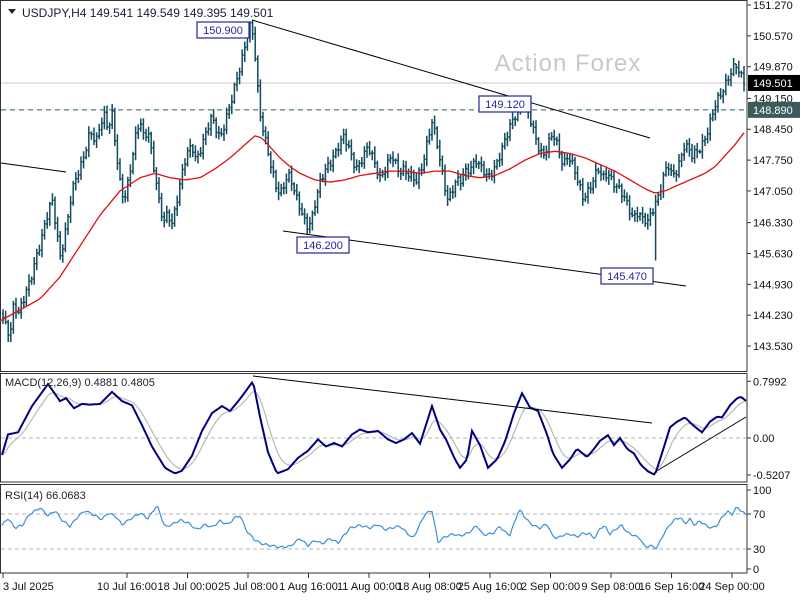 The image size is (800, 600). Describe the element at coordinates (671, 587) in the screenshot. I see `x-axis-label: 16 Sep 16:00` at that location.